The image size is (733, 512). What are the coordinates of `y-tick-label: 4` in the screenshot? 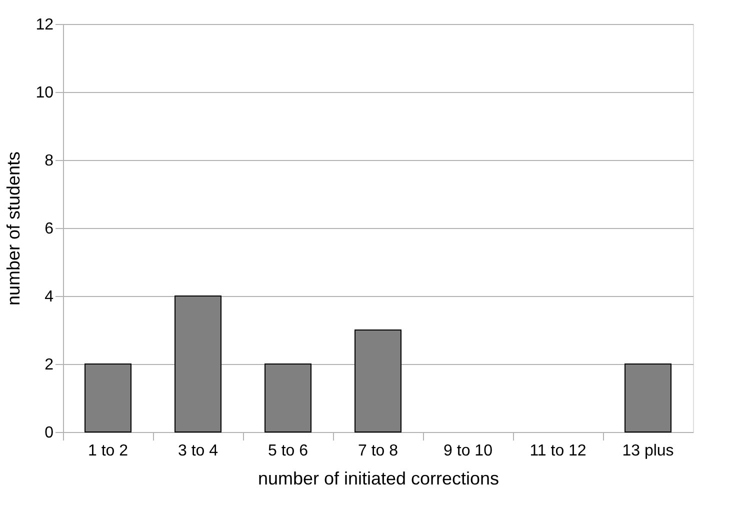 It's located at (49, 297).